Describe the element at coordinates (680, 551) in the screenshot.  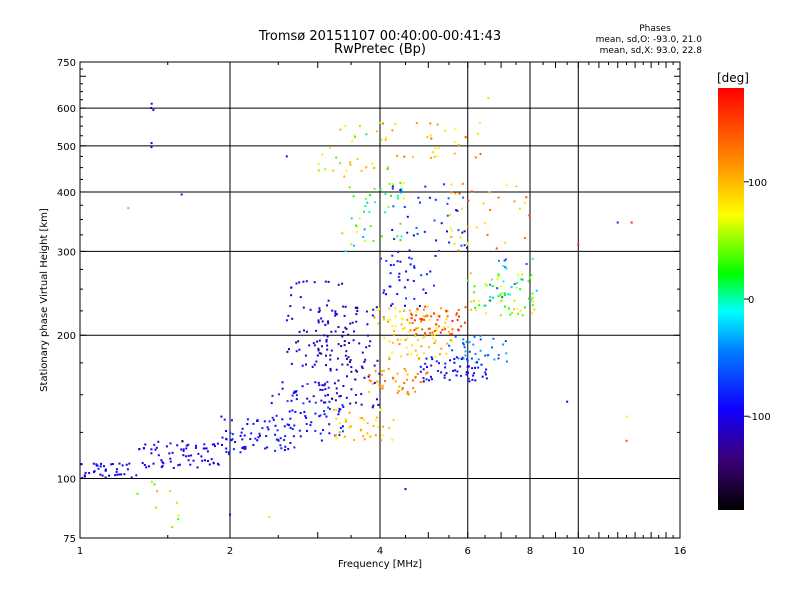
I see `x-tick-label: 16` at that location.